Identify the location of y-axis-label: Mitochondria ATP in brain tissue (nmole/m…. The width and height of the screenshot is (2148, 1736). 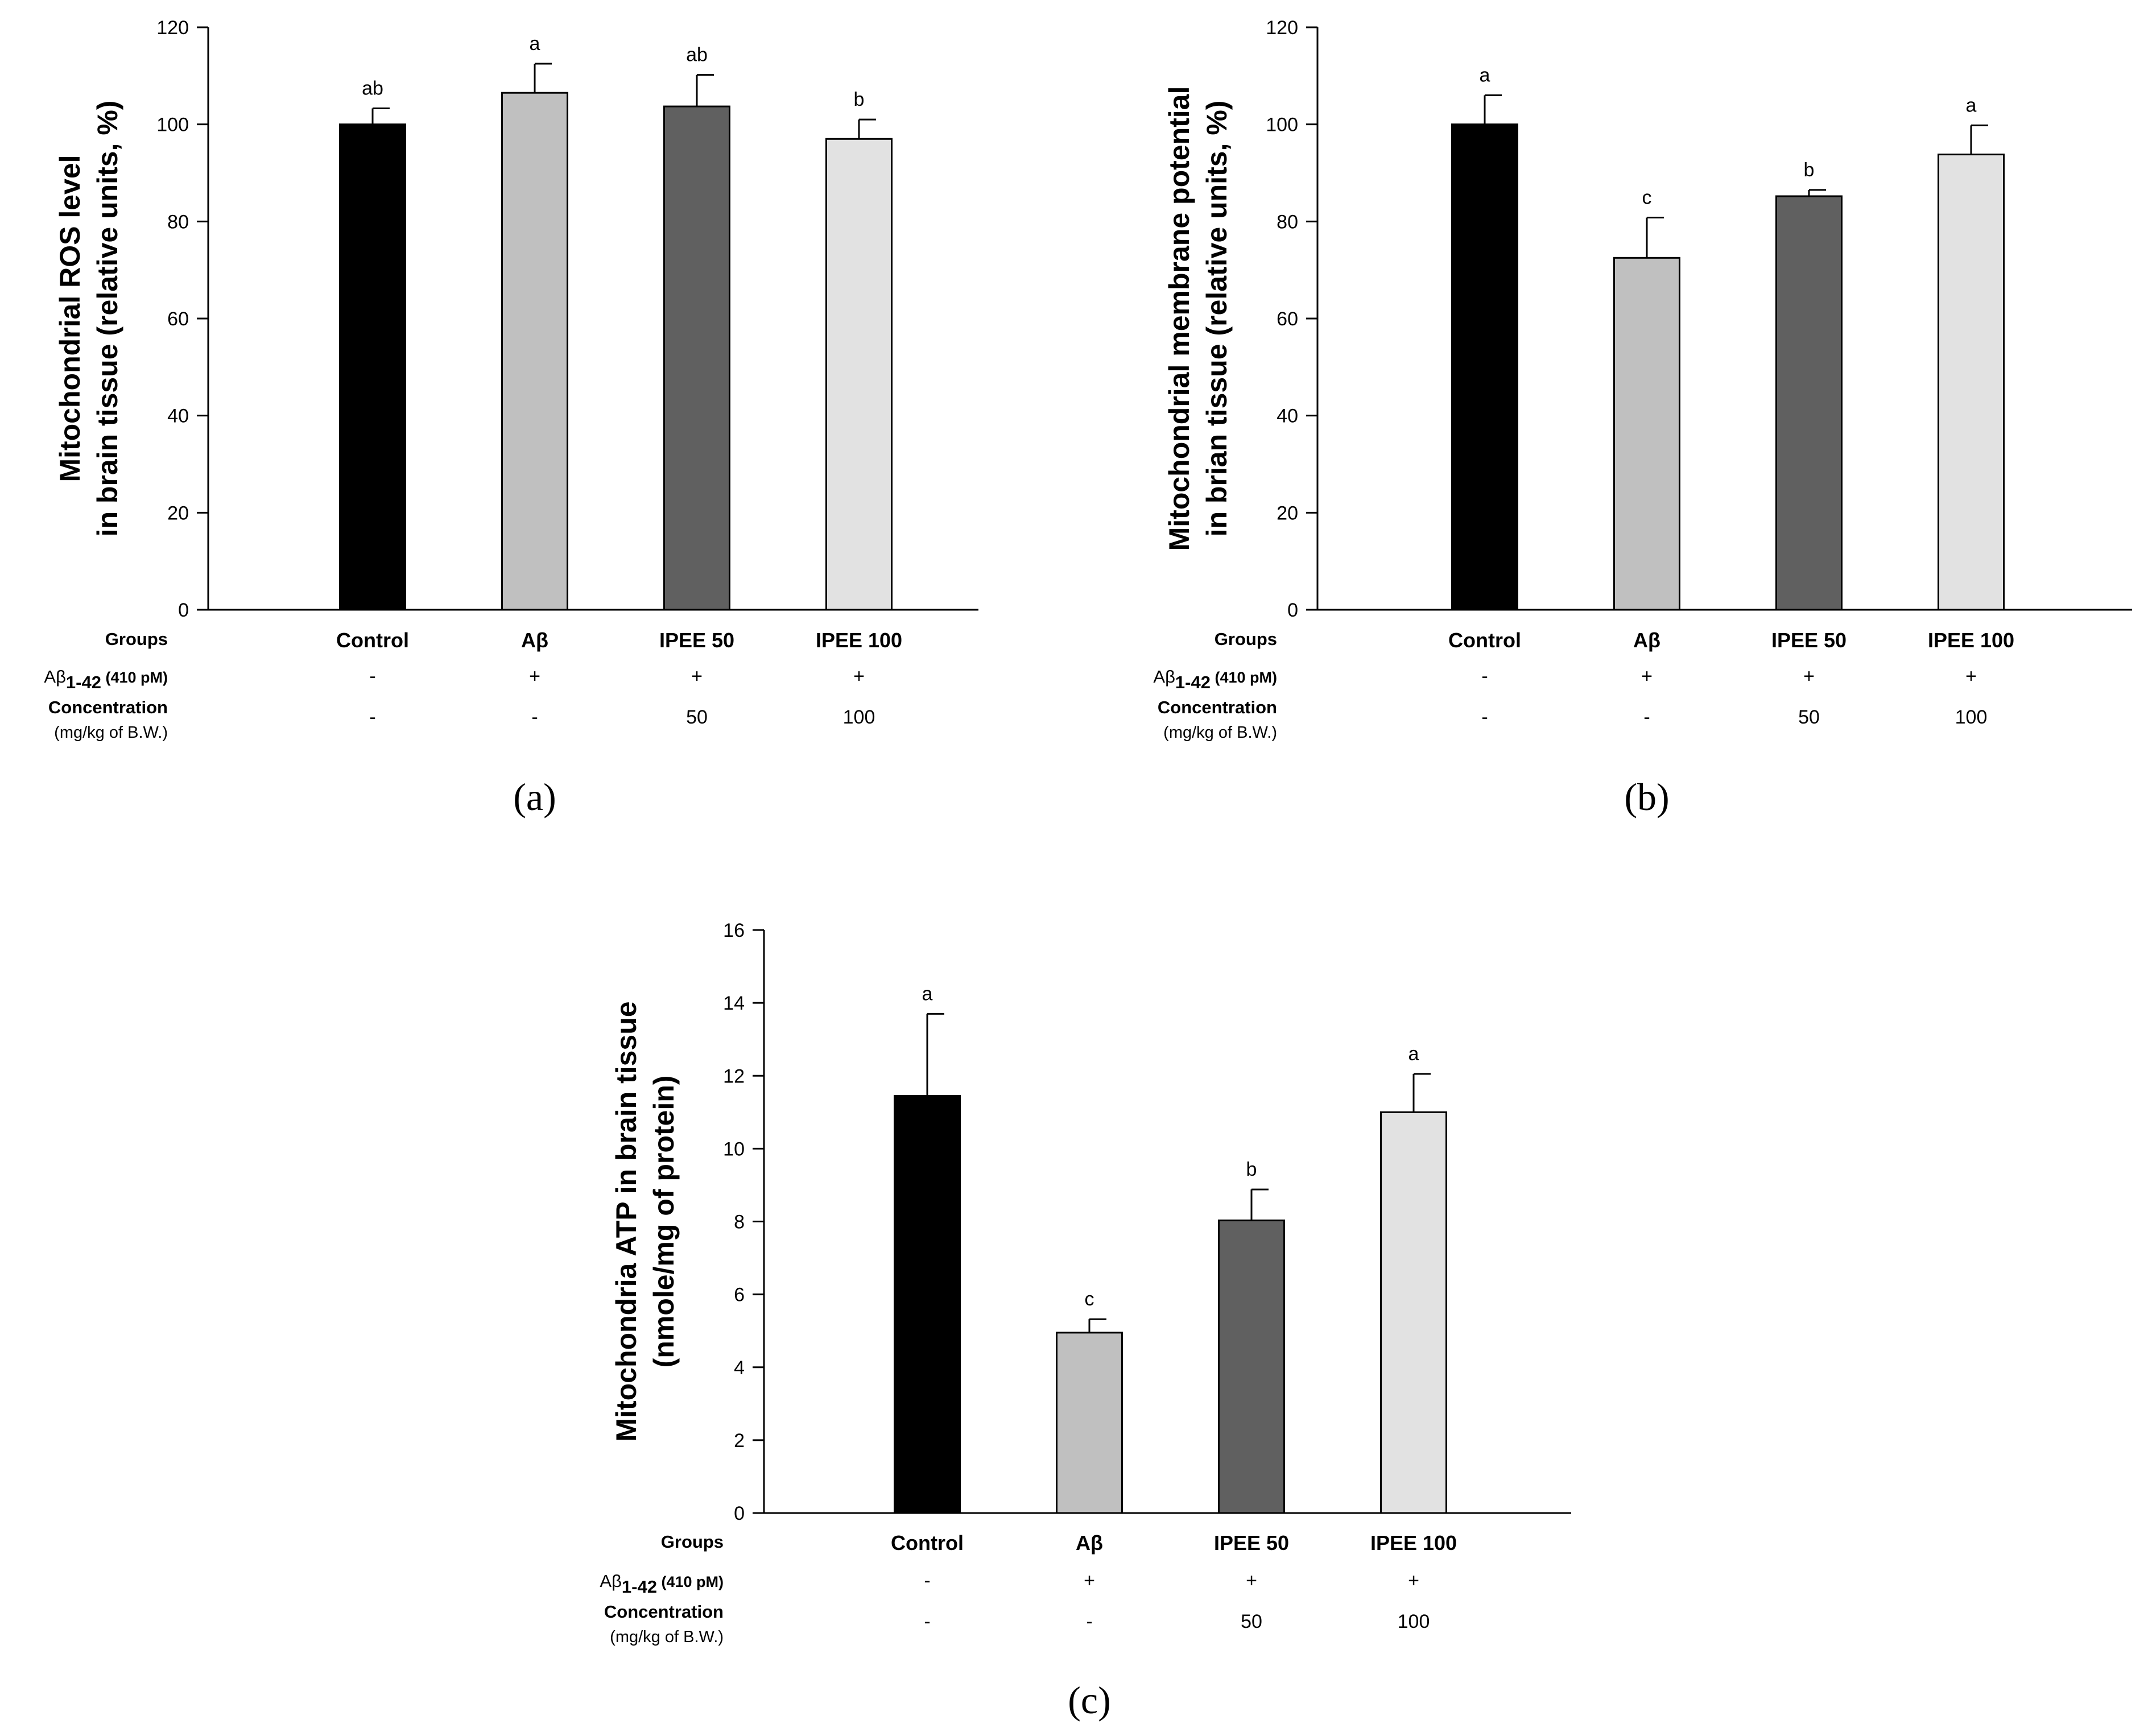
(645, 1221).